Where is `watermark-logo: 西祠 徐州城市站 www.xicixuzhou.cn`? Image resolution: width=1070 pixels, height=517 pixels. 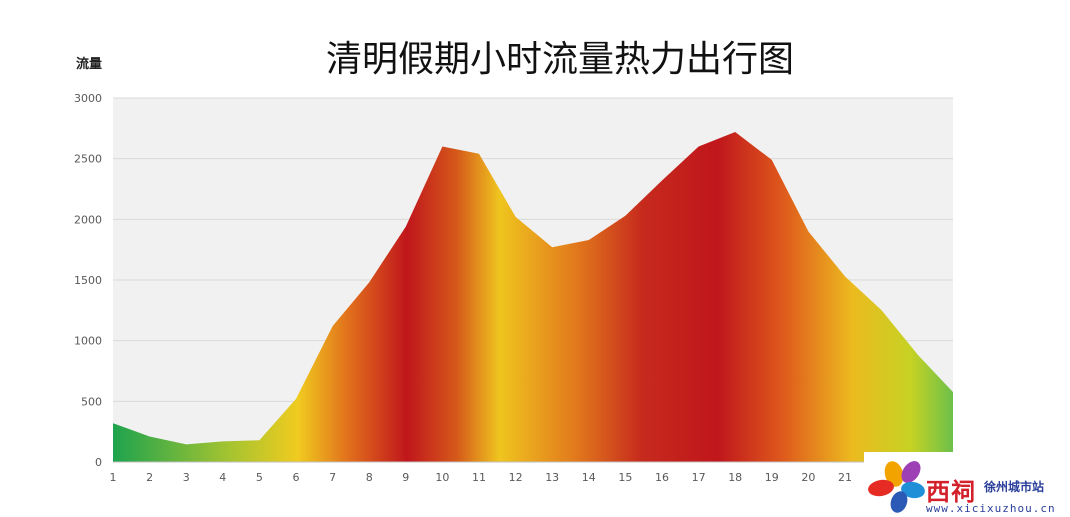
watermark-logo: 西祠 徐州城市站 www.xicixuzhou.cn is located at coordinates (967, 484).